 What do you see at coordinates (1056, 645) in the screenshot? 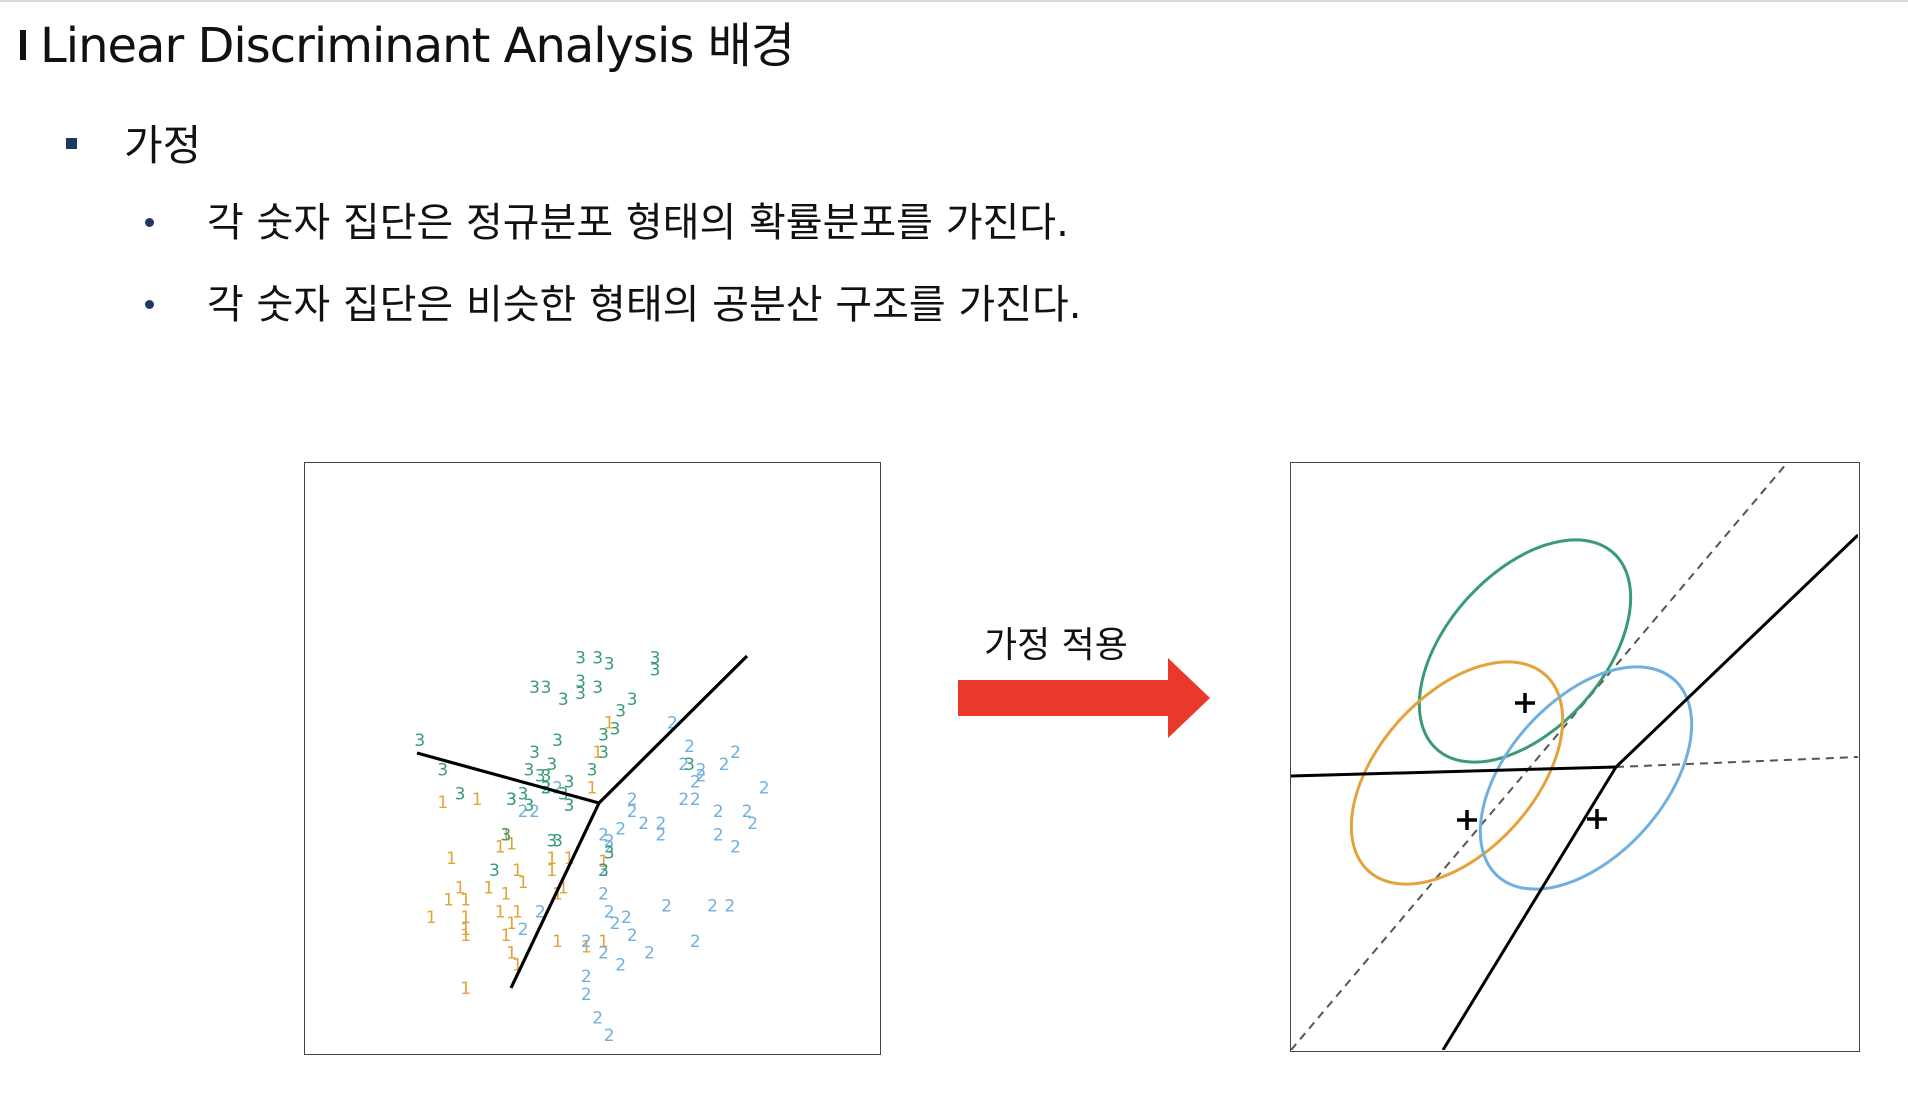
I see `arrow-label: 가정 적용` at bounding box center [1056, 645].